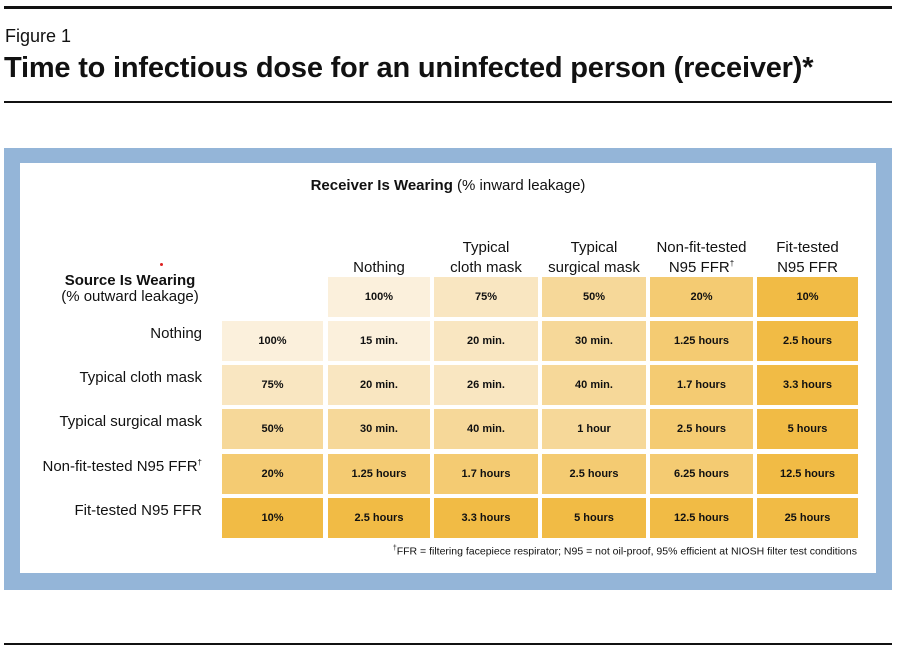 The height and width of the screenshot is (651, 900). Describe the element at coordinates (448, 102) in the screenshot. I see `title-rule` at that location.